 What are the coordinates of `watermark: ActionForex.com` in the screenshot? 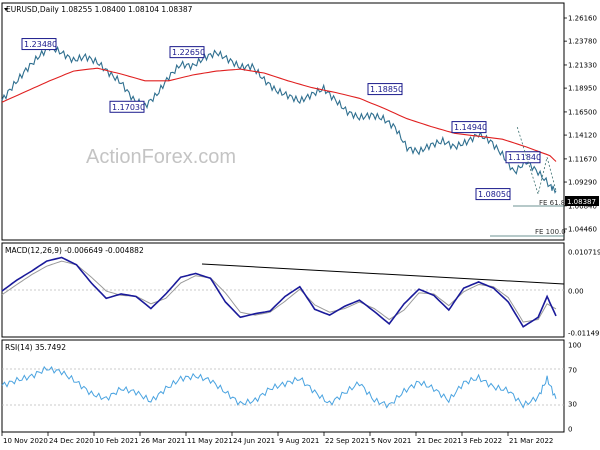 It's located at (161, 157).